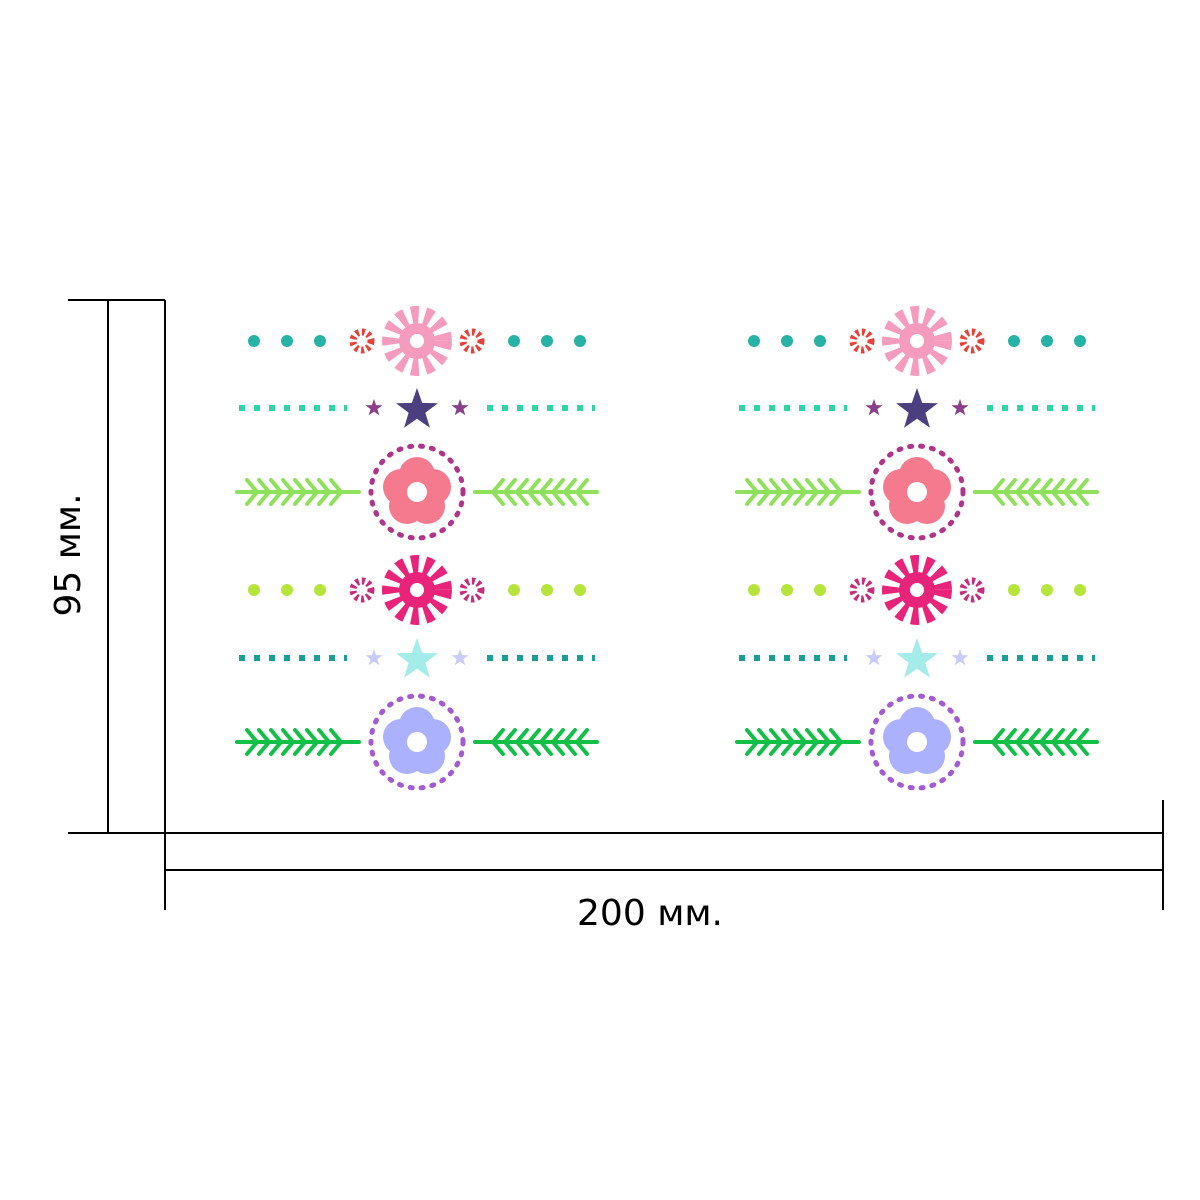 This screenshot has width=1200, height=1200. Describe the element at coordinates (917, 551) in the screenshot. I see `pattern-right` at that location.